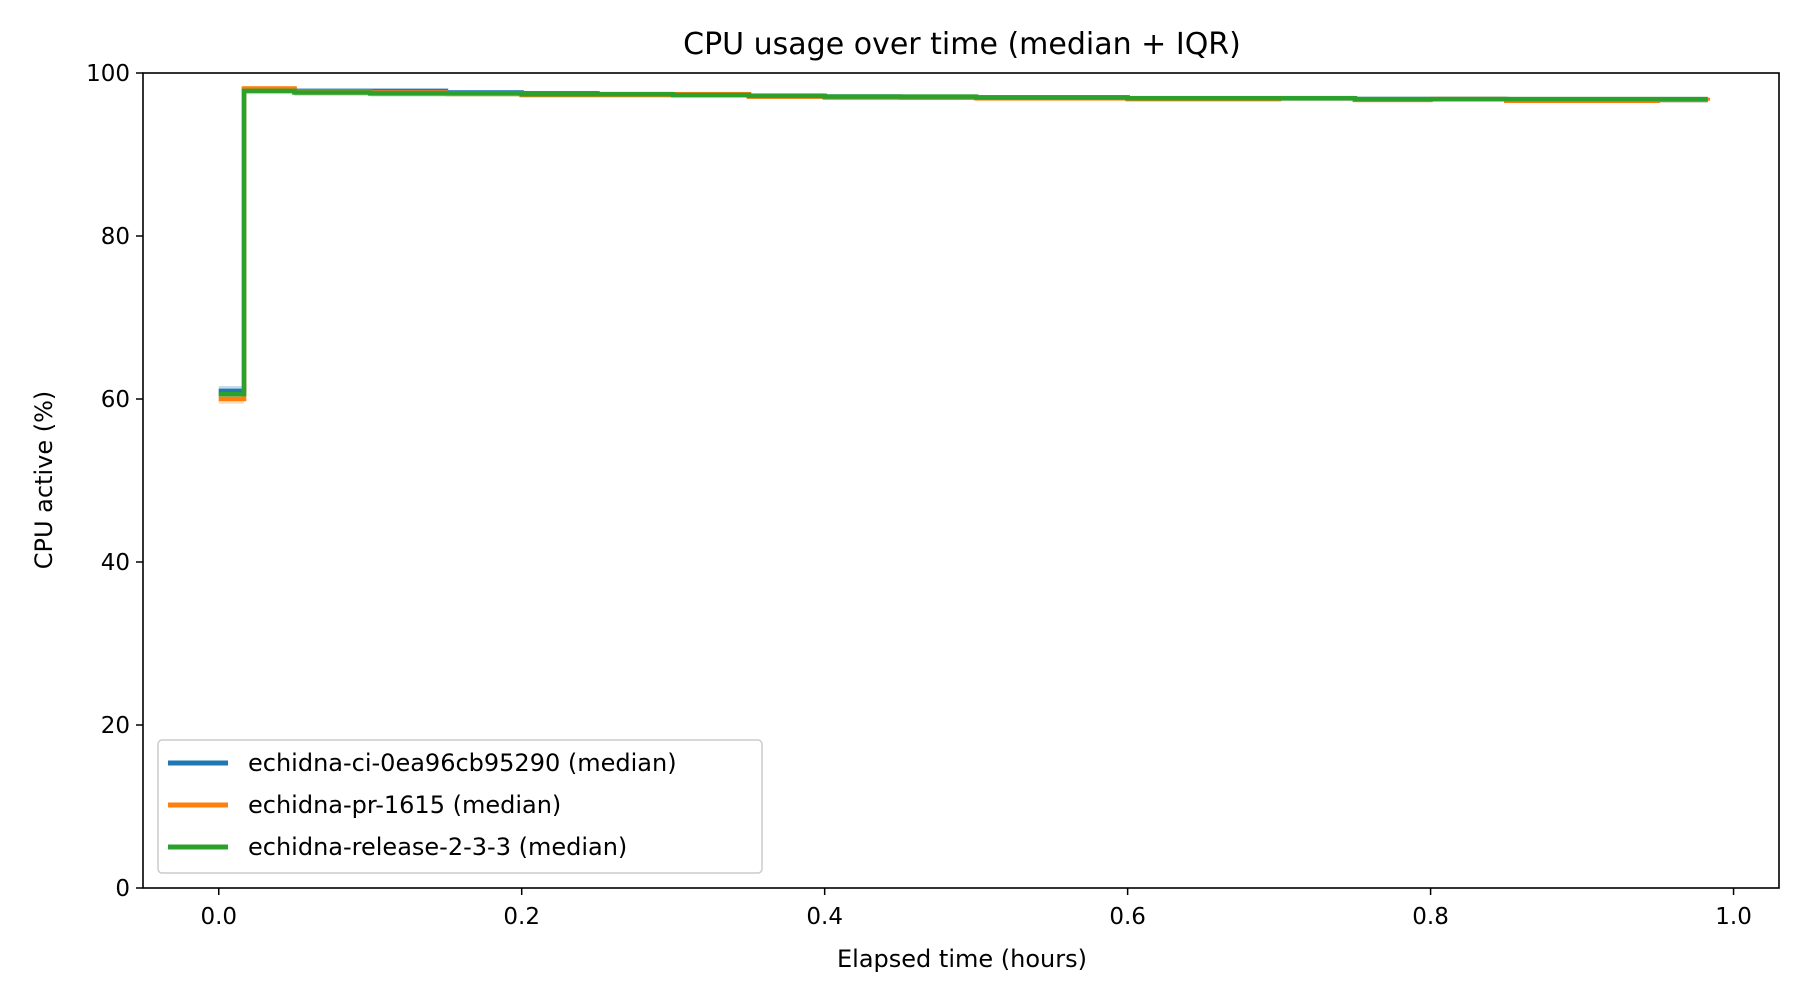 The width and height of the screenshot is (1800, 1000). Describe the element at coordinates (108, 74) in the screenshot. I see `y-tick-label: 100` at that location.